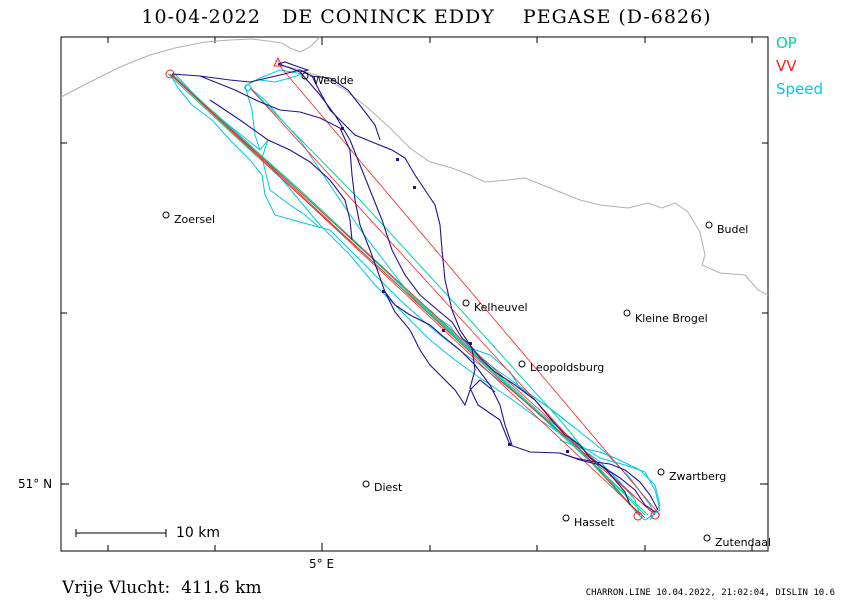 Image resolution: width=853 pixels, height=603 pixels. Describe the element at coordinates (732, 229) in the screenshot. I see `place-label-budel: Budel` at that location.